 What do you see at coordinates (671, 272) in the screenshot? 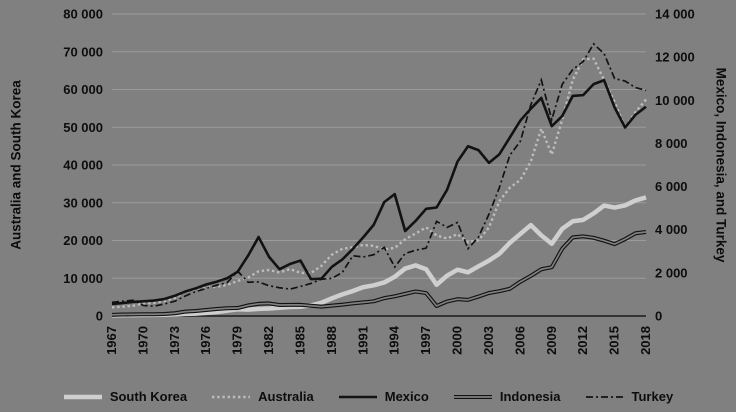
I see `svg-text: 2 000` at bounding box center [671, 272].